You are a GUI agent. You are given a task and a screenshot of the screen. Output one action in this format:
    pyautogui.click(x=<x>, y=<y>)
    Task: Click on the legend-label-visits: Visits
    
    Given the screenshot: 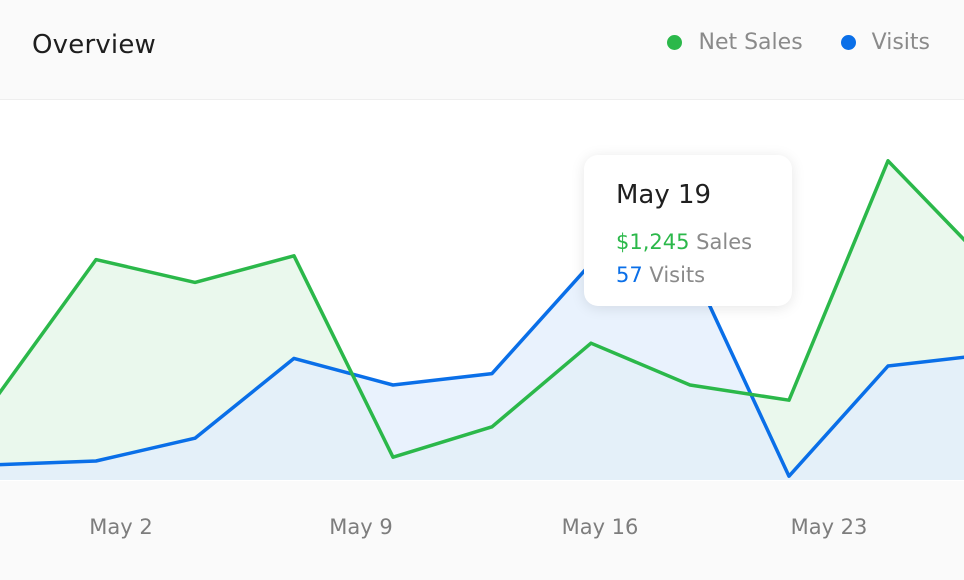 What is the action you would take?
    pyautogui.click(x=900, y=42)
    